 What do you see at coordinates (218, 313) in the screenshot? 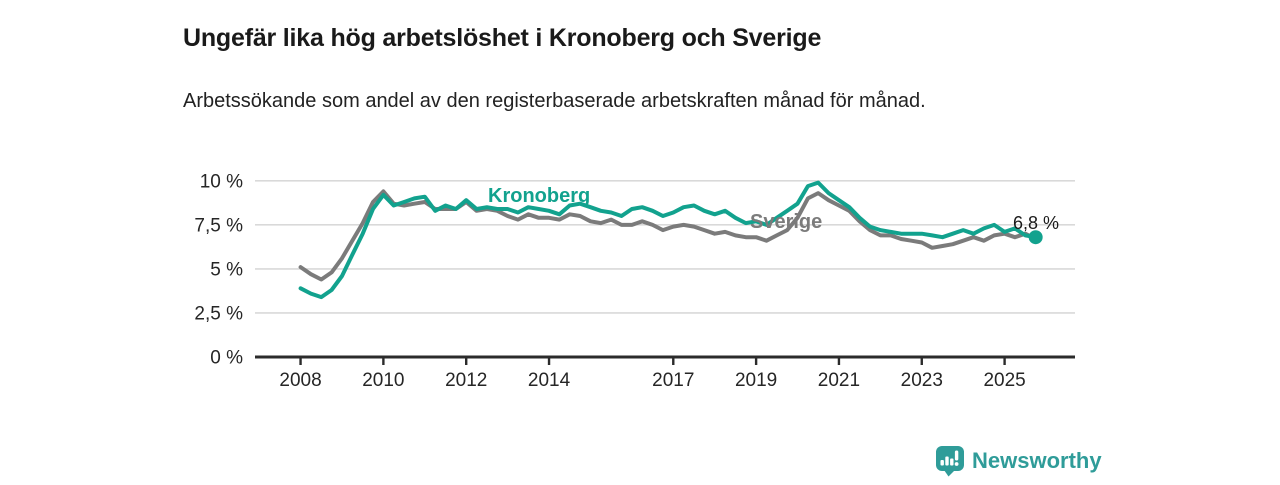
I see `y-tick-label: 2,5 %` at bounding box center [218, 313].